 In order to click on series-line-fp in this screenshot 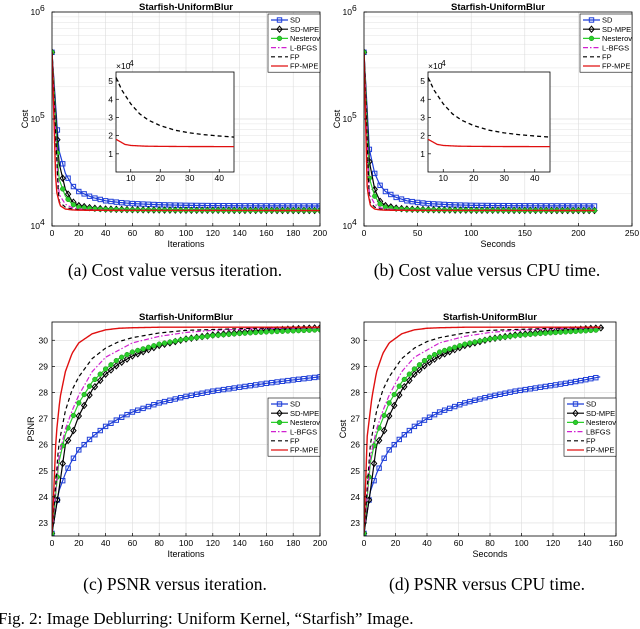, I will do `click(482, 430)`.